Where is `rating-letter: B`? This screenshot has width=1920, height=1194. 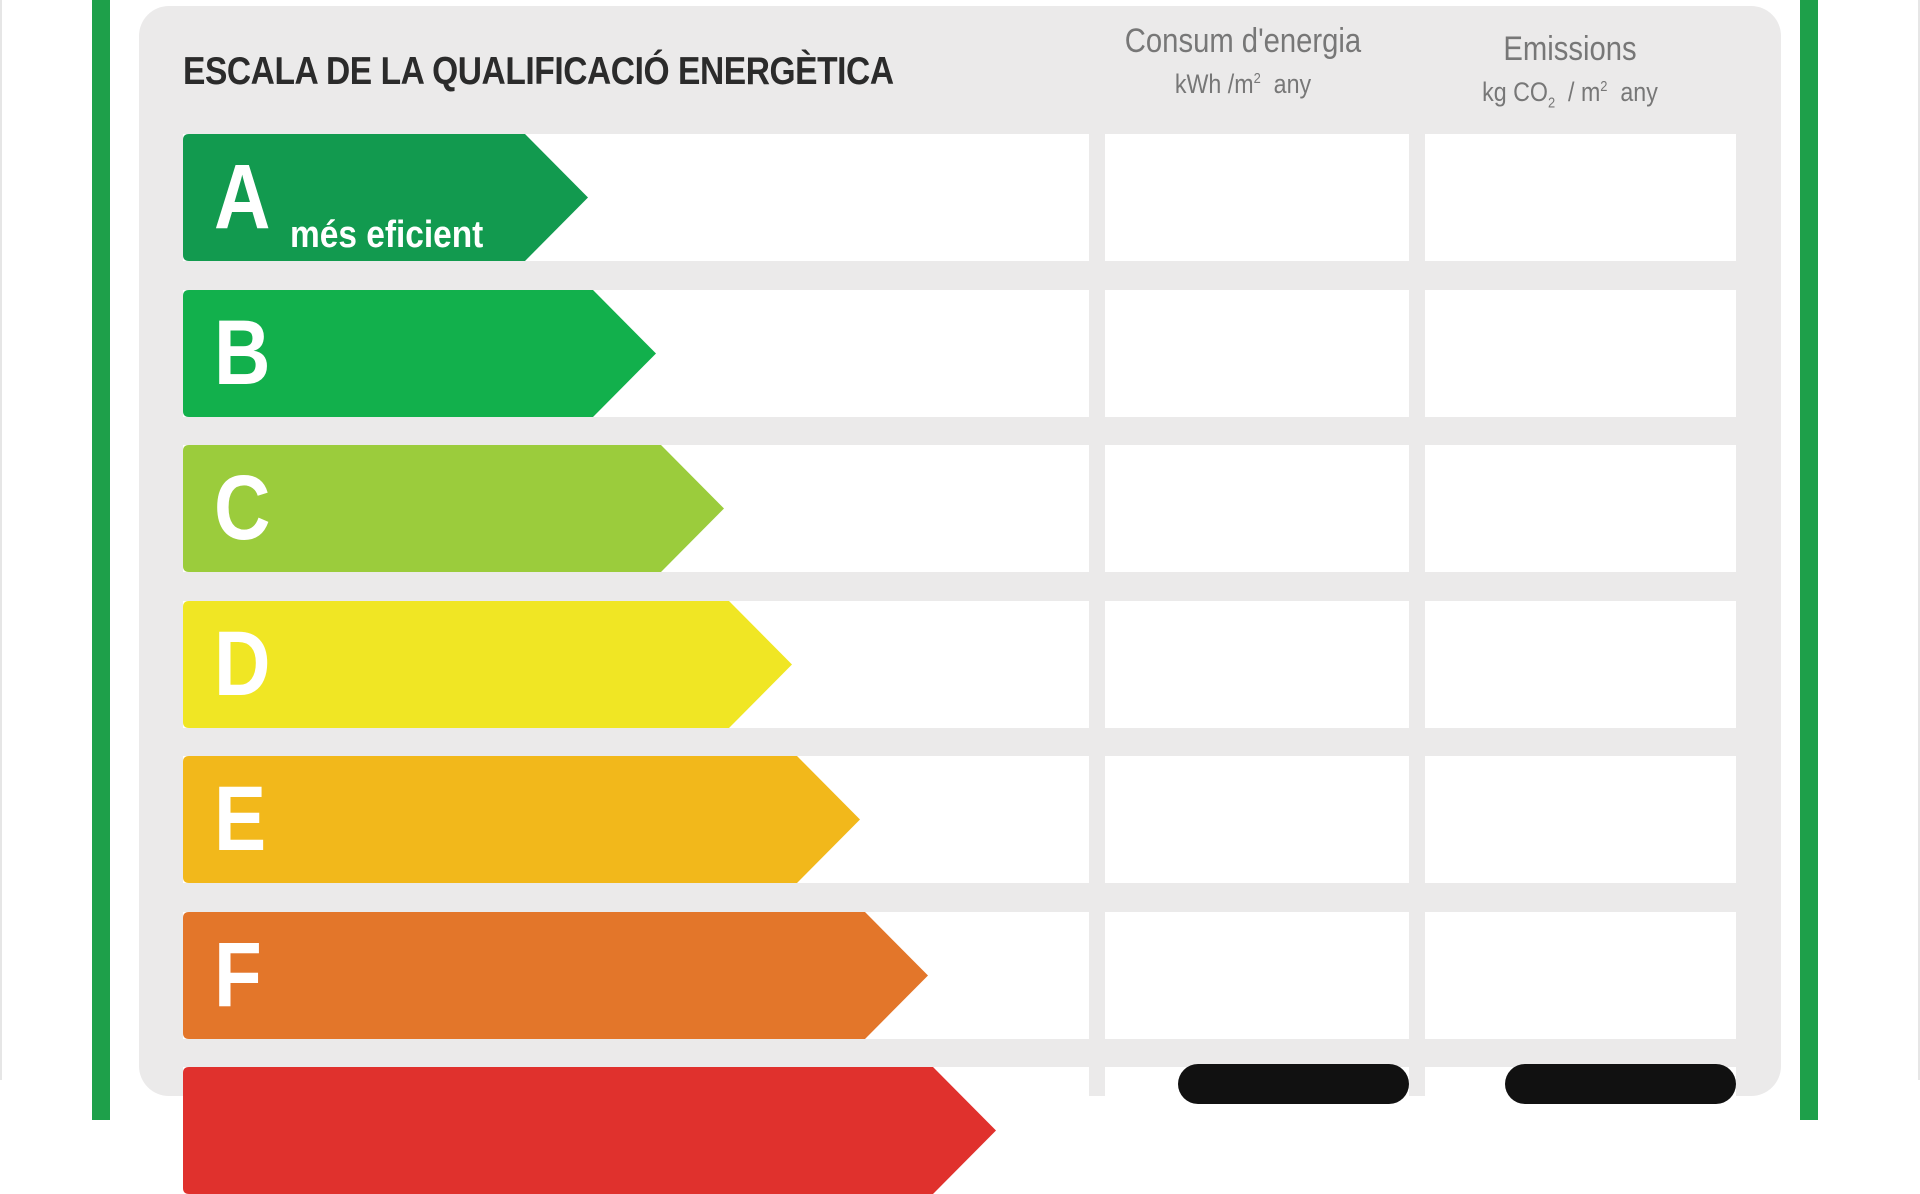
rating-letter: B is located at coordinates (242, 353).